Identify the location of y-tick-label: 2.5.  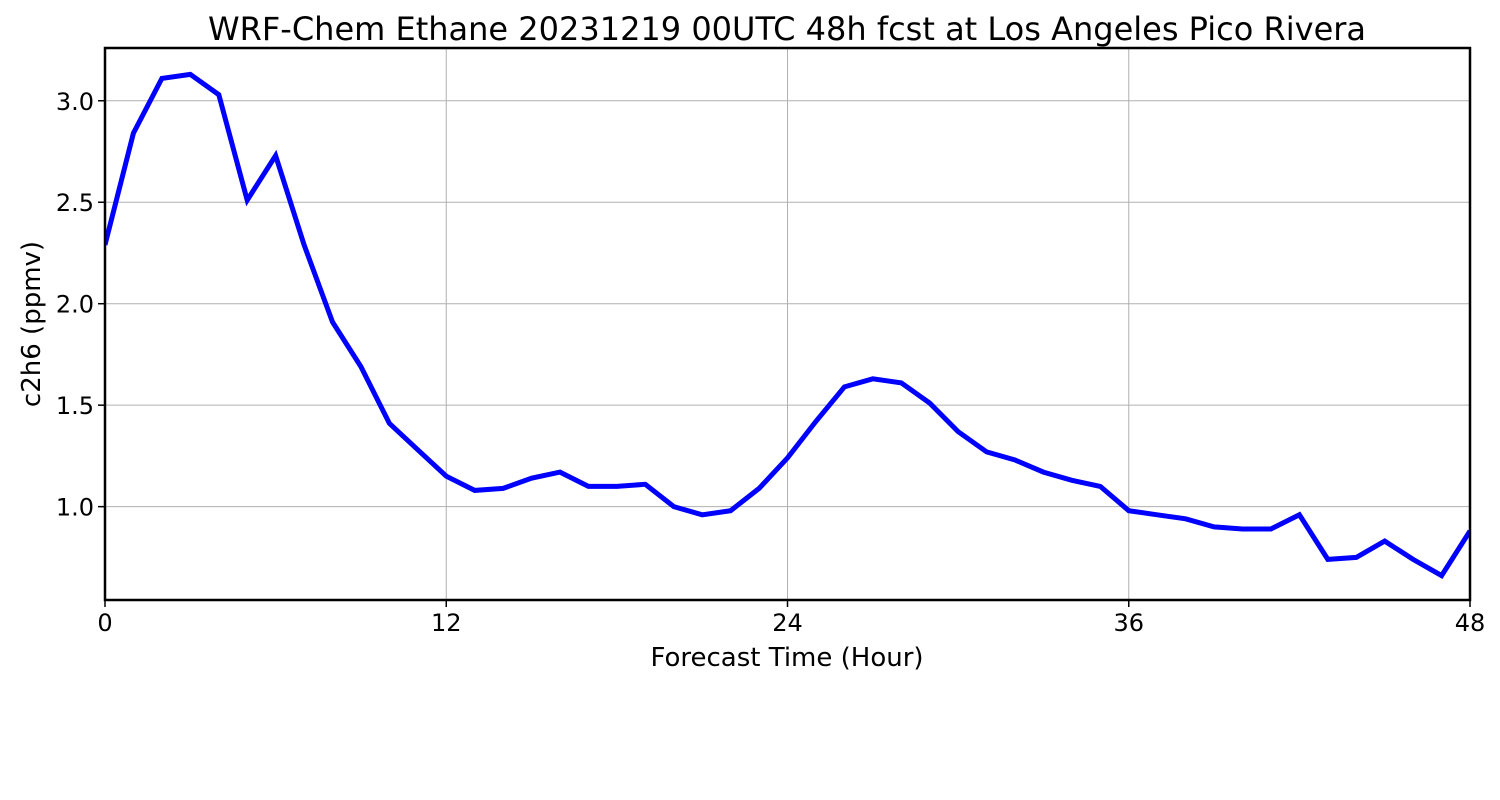
(75, 203).